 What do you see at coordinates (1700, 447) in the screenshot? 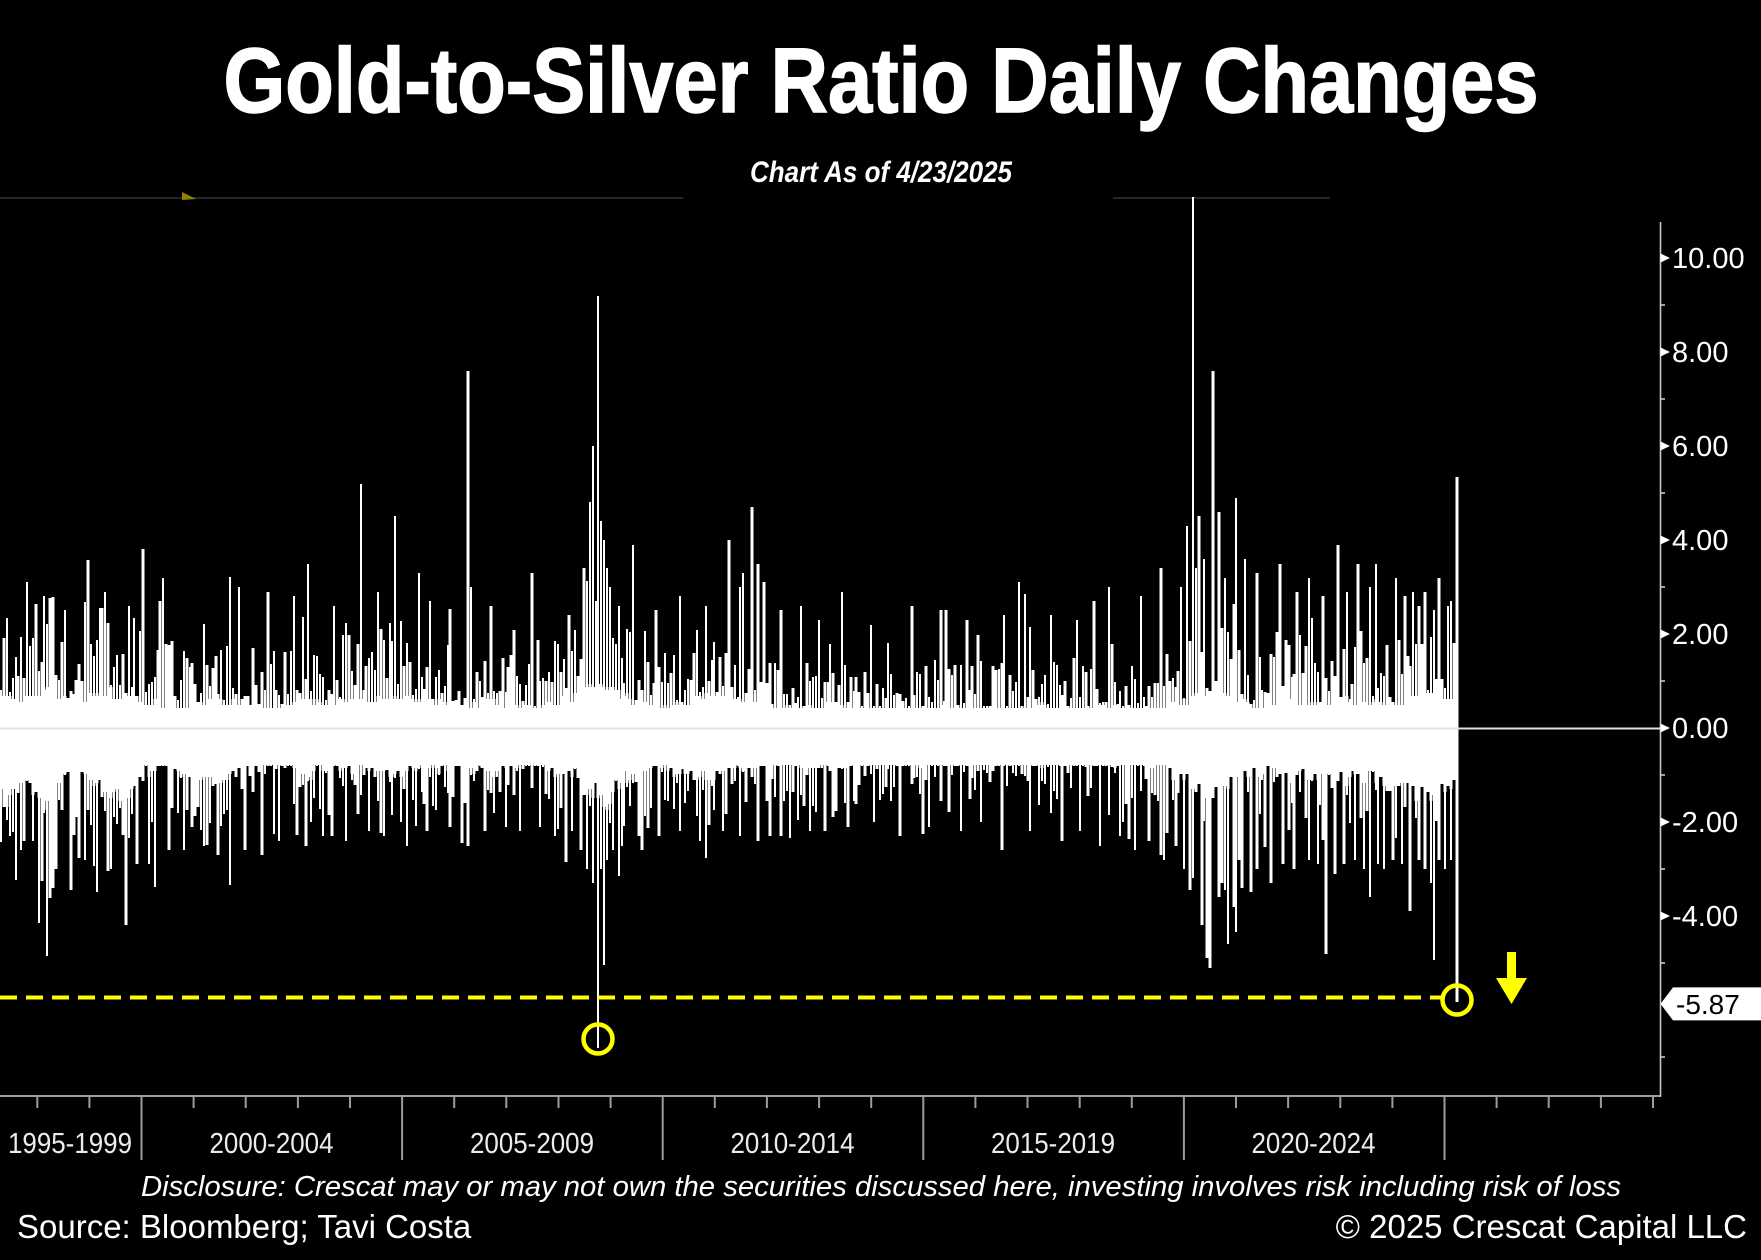
I see `svg-text: 6.00` at bounding box center [1700, 447].